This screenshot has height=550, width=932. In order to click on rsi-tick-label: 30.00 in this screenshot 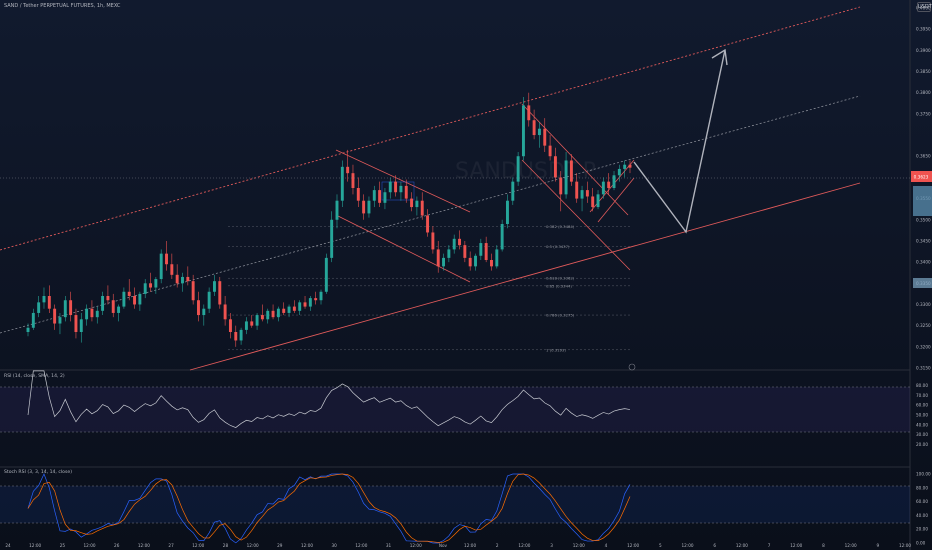, I will do `click(922, 434)`.